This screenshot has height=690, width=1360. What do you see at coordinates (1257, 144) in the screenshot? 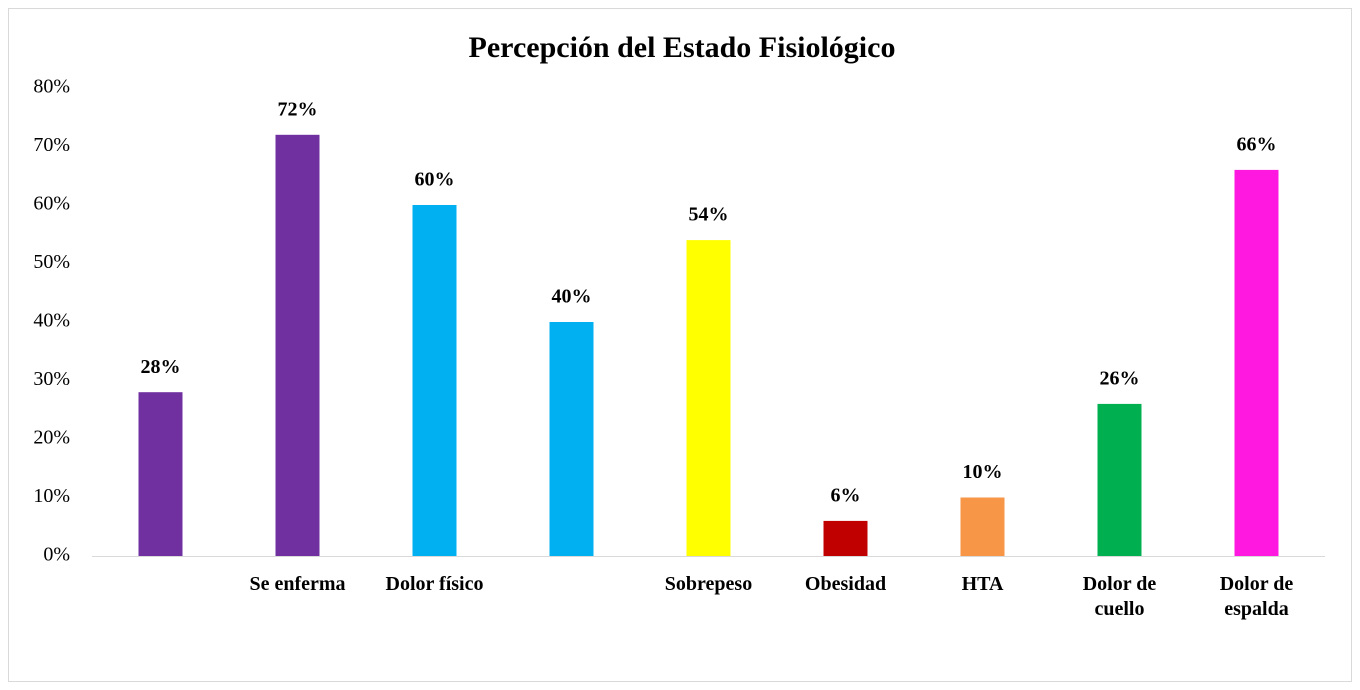
I see `value-label: 66%` at bounding box center [1257, 144].